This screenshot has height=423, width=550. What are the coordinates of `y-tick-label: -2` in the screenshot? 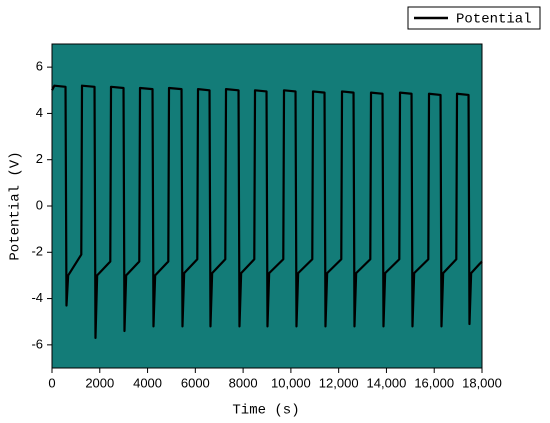 It's located at (37, 251).